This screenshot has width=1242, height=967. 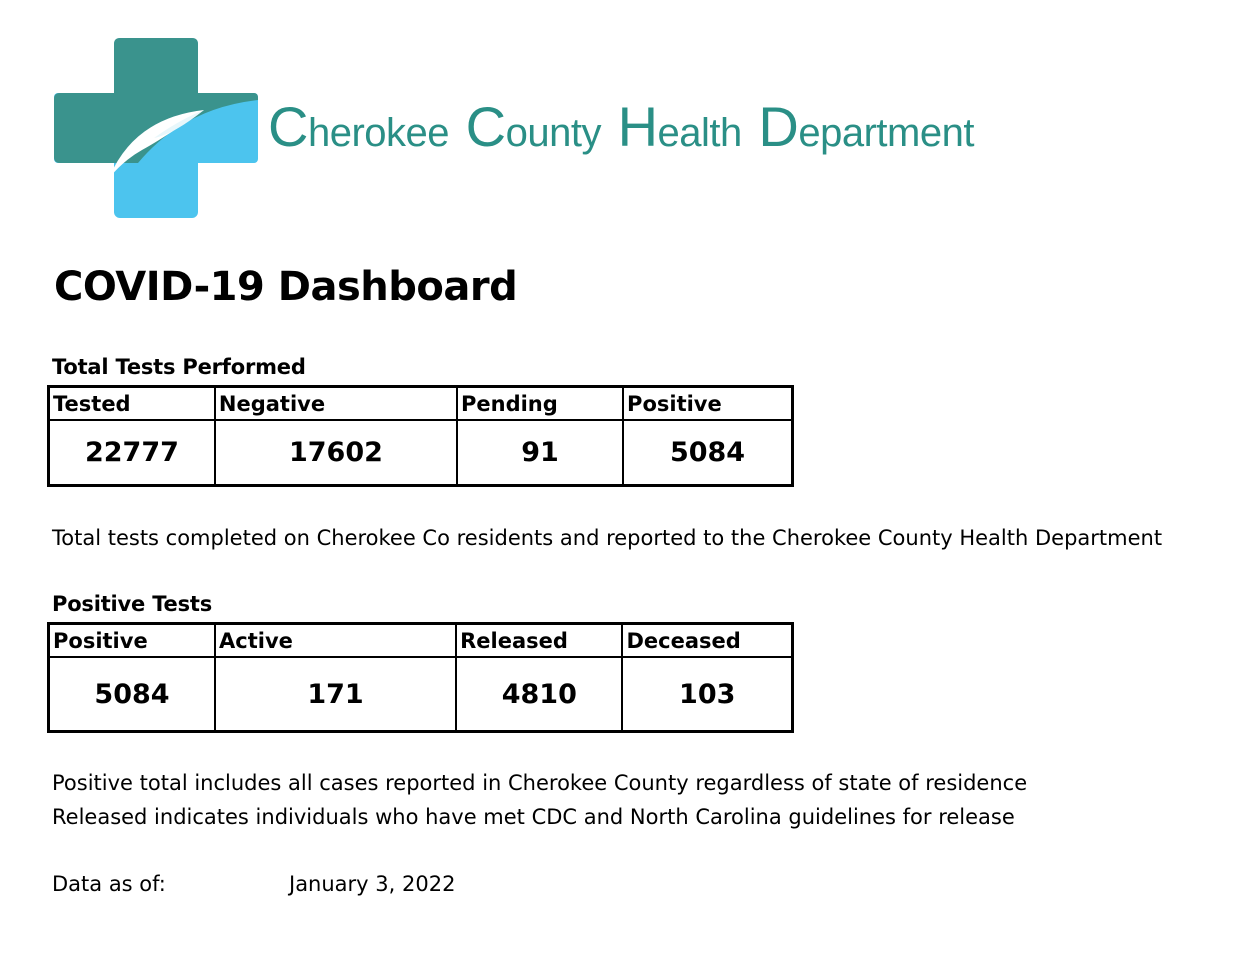 What do you see at coordinates (156, 128) in the screenshot?
I see `health-cross-logo-icon` at bounding box center [156, 128].